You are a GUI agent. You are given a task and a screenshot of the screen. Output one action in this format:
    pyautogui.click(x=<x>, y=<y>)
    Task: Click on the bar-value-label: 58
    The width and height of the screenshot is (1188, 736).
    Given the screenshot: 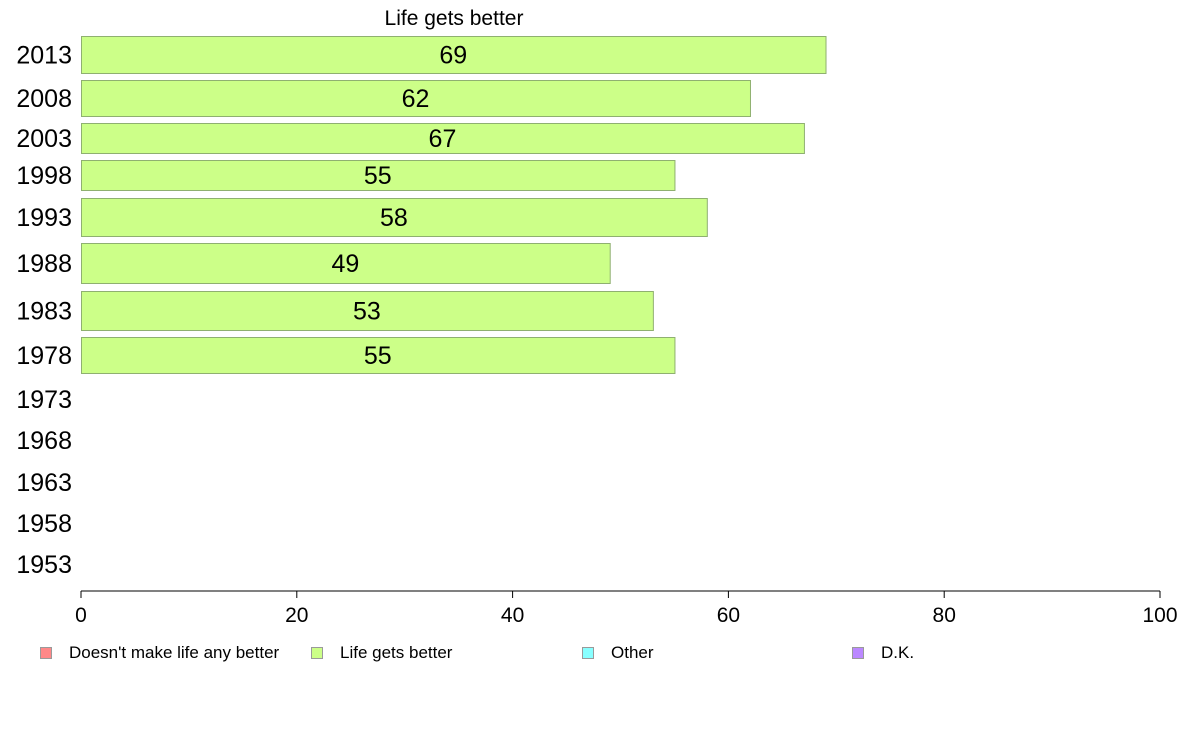 What is the action you would take?
    pyautogui.click(x=394, y=218)
    